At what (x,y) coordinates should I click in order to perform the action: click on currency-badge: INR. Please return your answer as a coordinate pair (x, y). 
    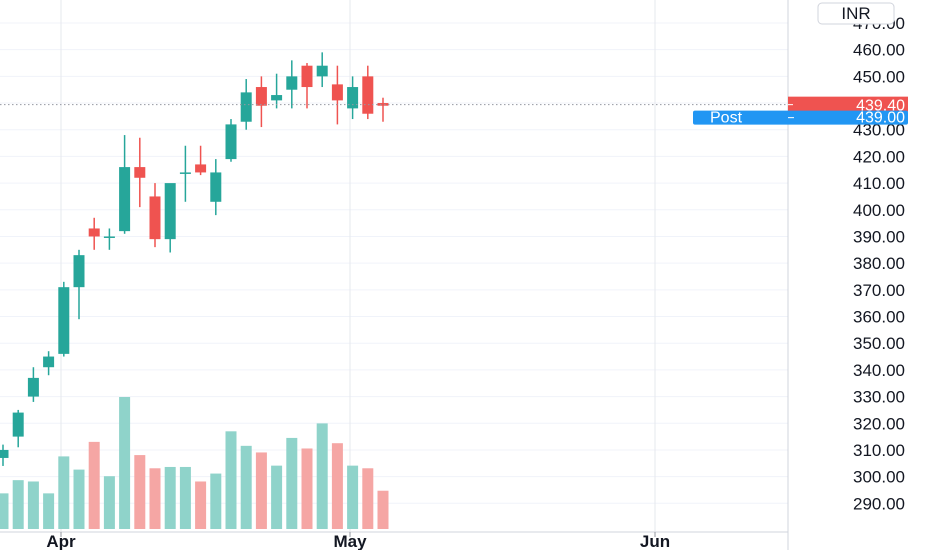
    Looking at the image, I should click on (856, 13).